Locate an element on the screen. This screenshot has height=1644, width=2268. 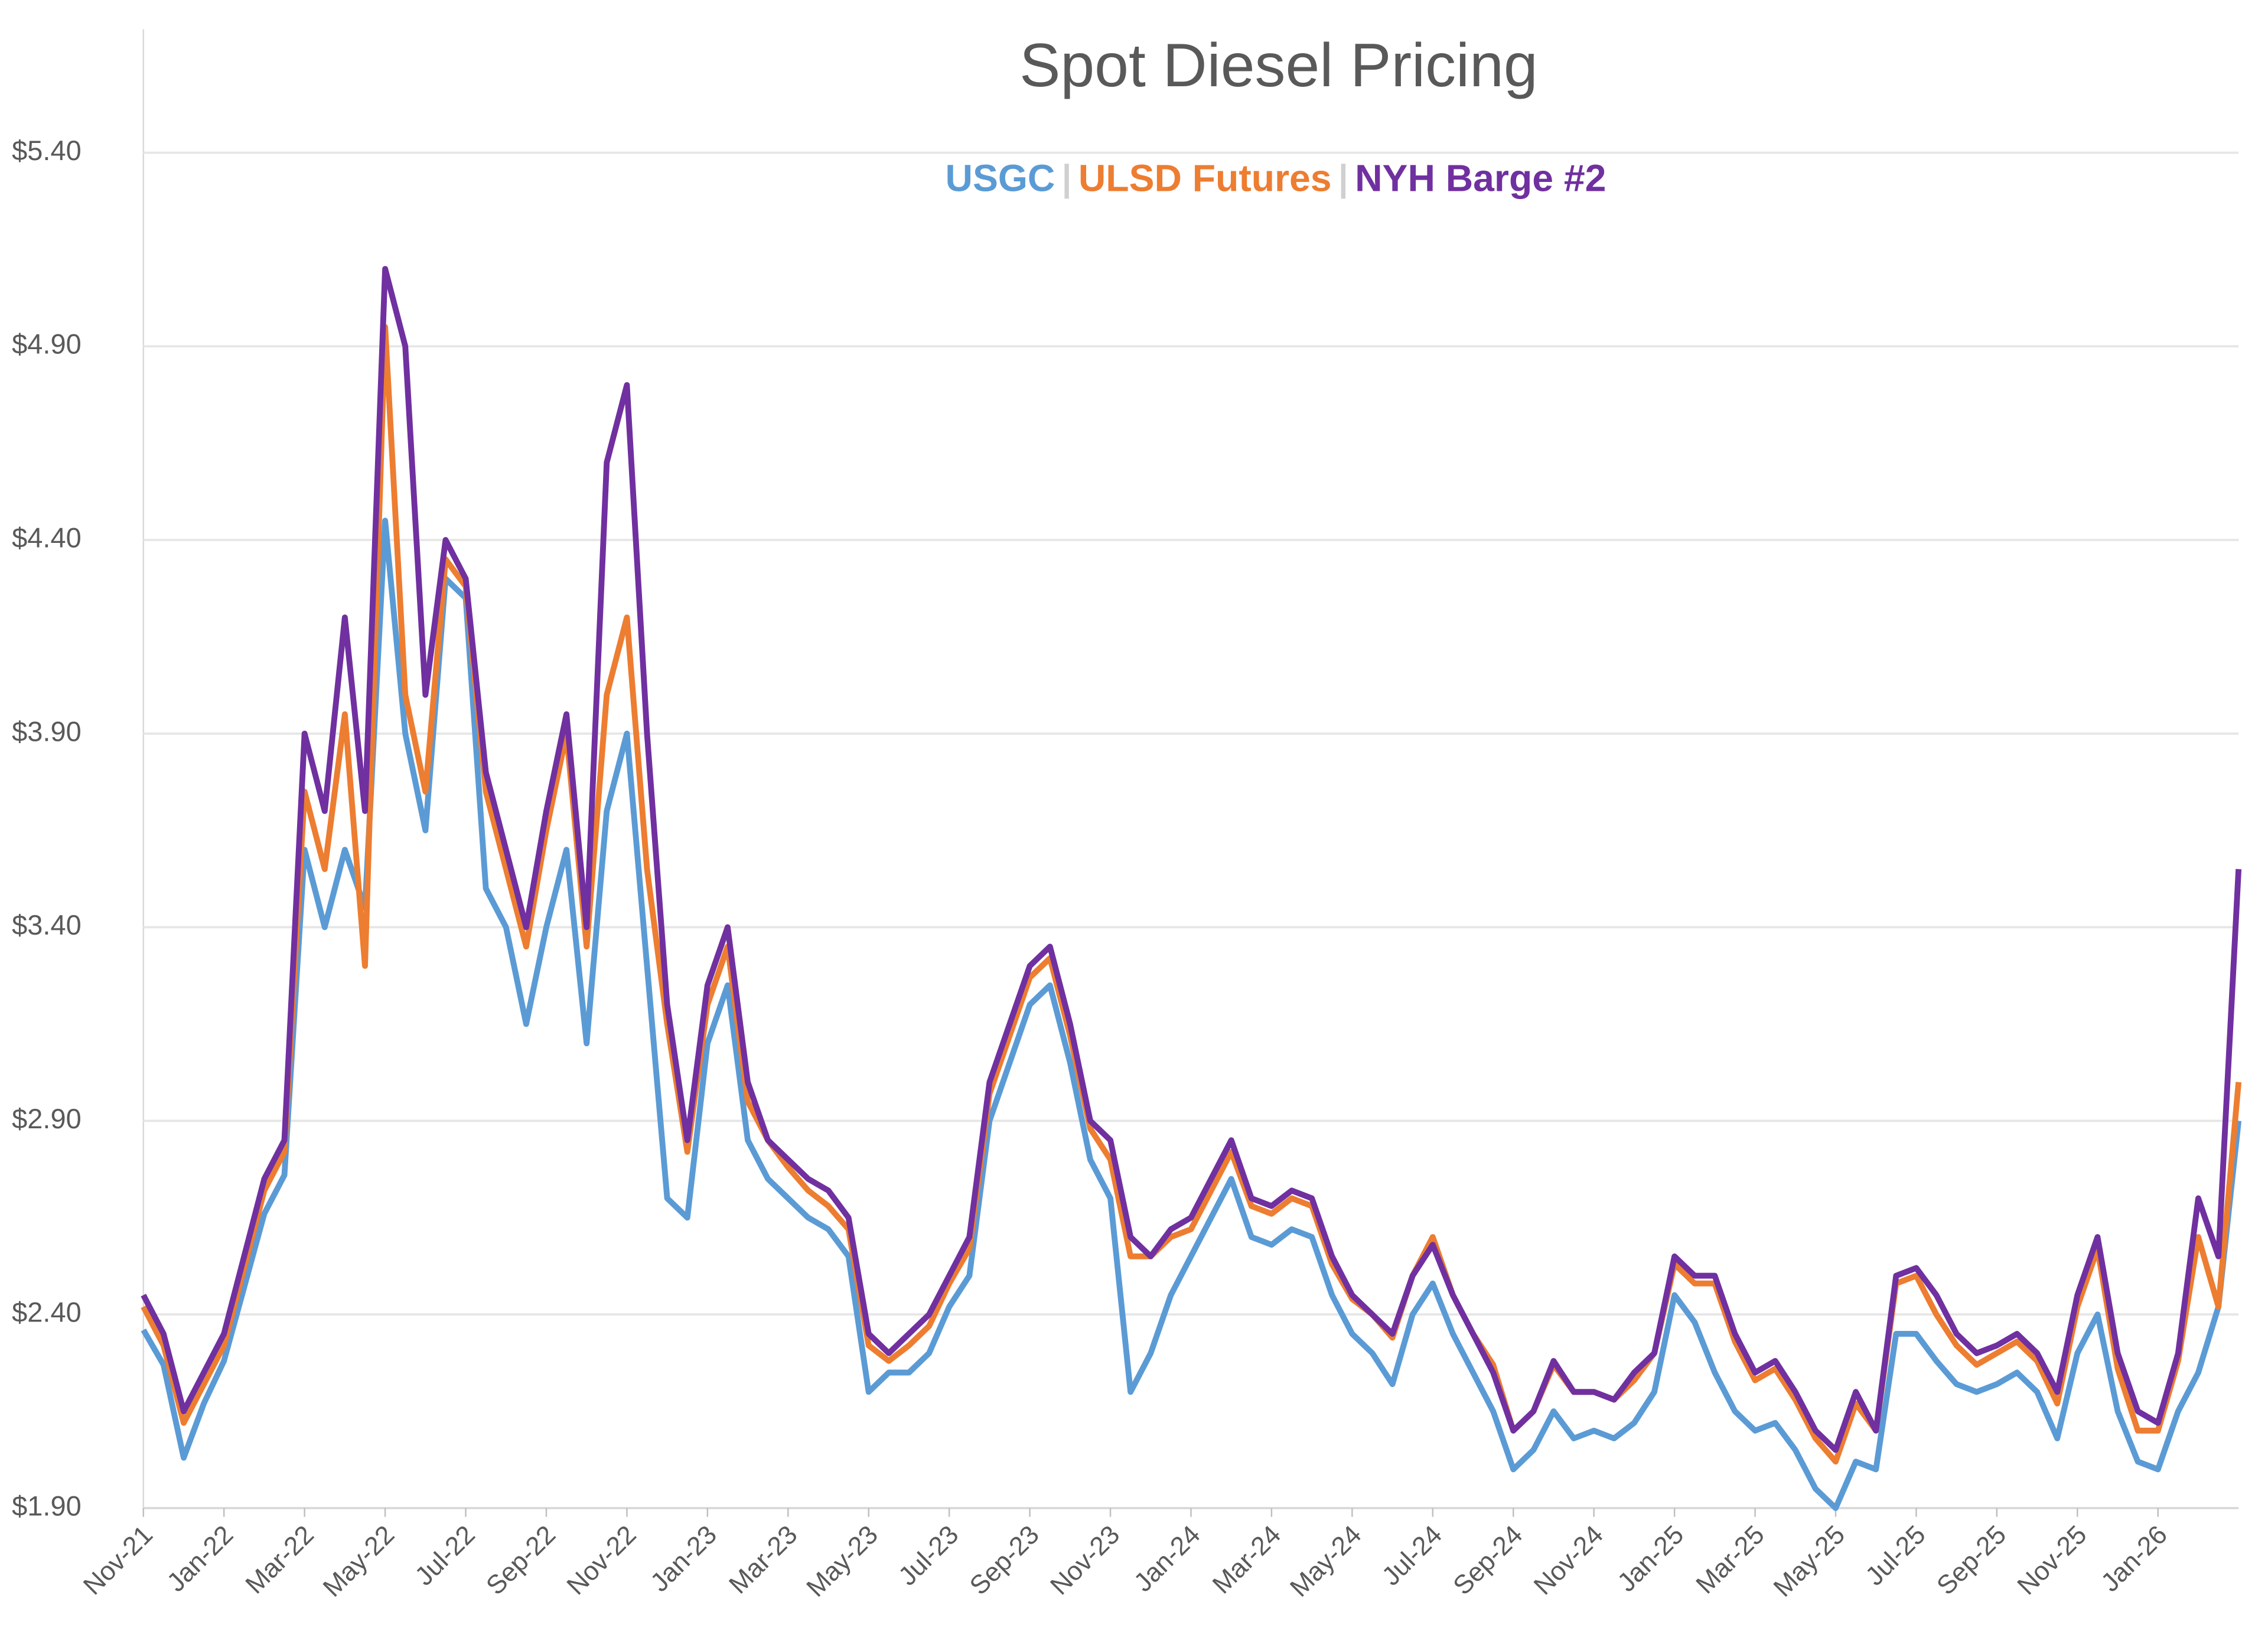
x-tick-label: Jan-23 is located at coordinates (683, 1558).